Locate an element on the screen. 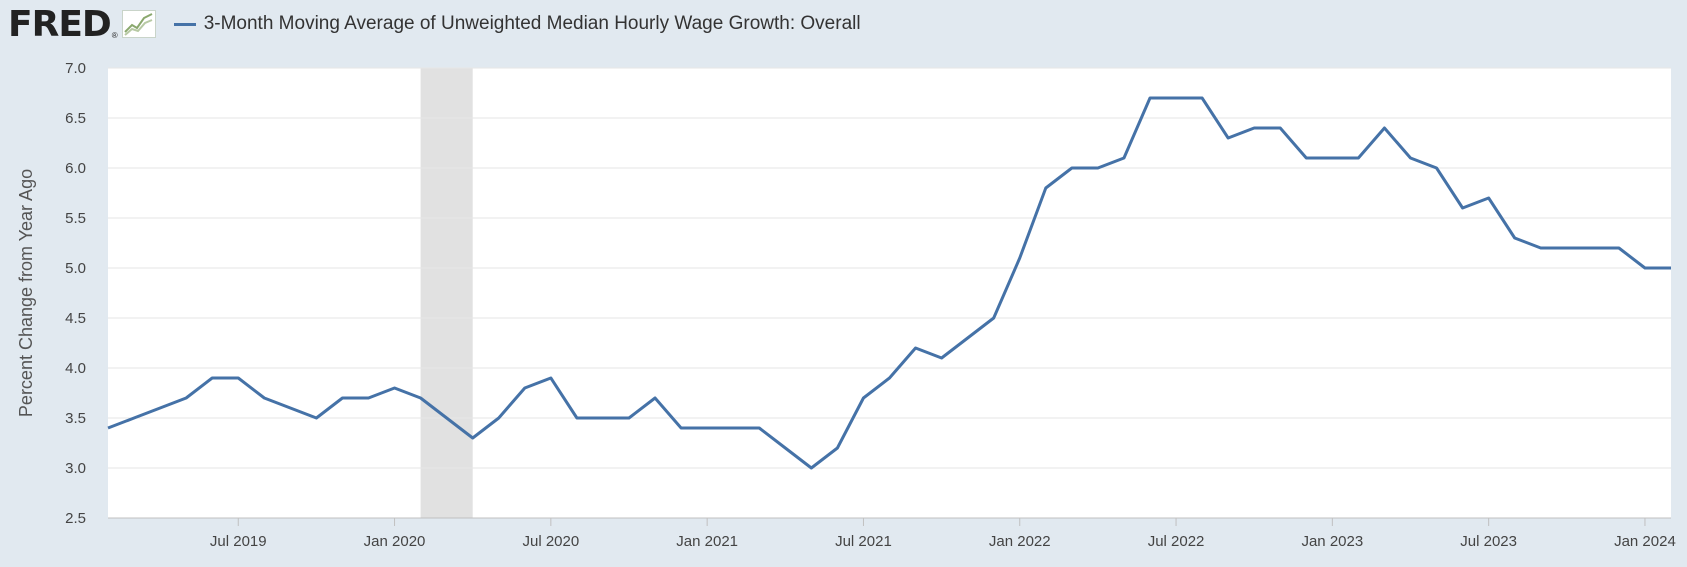 The image size is (1687, 567). x-tick-label: Jul 2023 is located at coordinates (1488, 541).